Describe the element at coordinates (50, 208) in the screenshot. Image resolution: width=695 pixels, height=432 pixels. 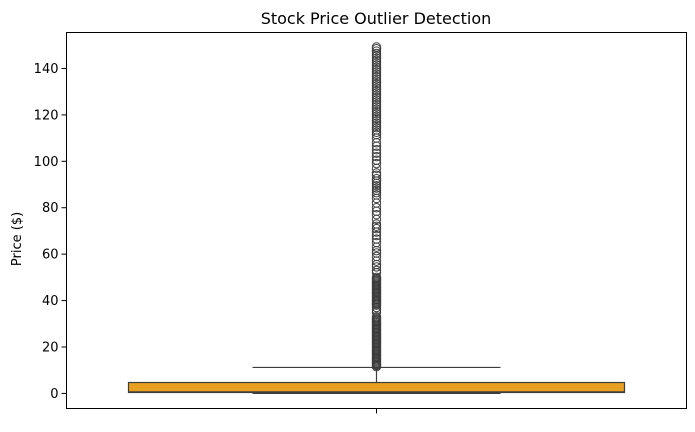
I see `y-tick-label: 80` at that location.